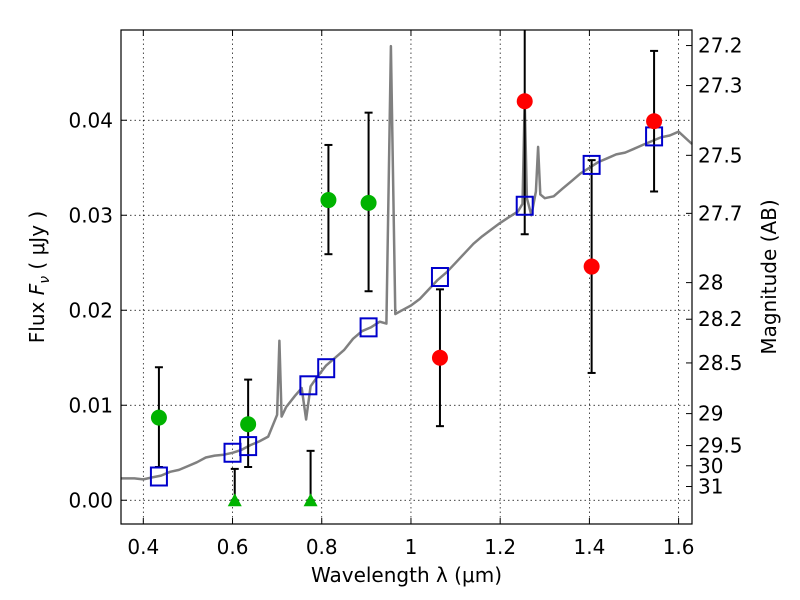 The width and height of the screenshot is (800, 600). Describe the element at coordinates (720, 155) in the screenshot. I see `right-tick-label: 27.5` at that location.